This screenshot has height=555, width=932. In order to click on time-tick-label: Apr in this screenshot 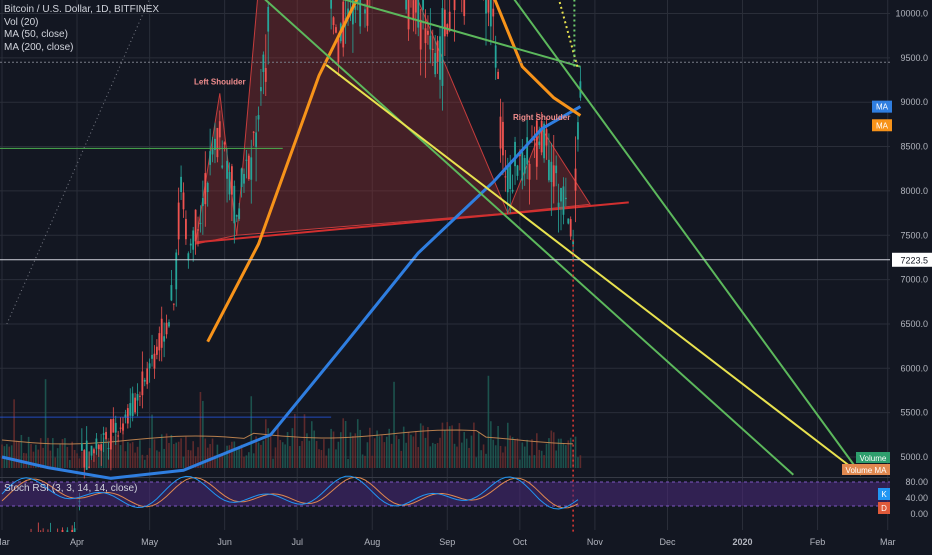, I will do `click(77, 542)`.